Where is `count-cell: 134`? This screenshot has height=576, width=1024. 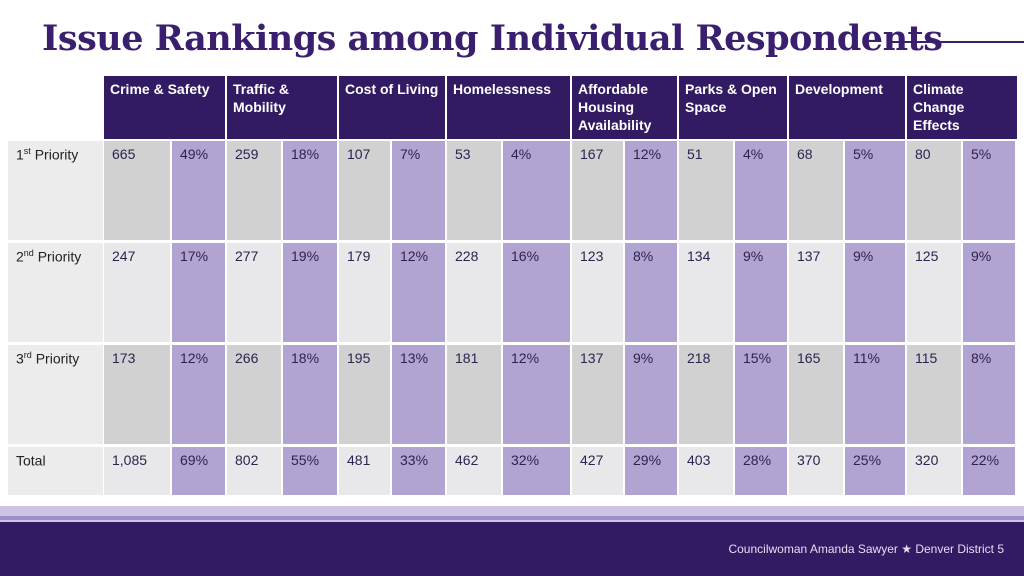
count-cell: 134 is located at coordinates (706, 292).